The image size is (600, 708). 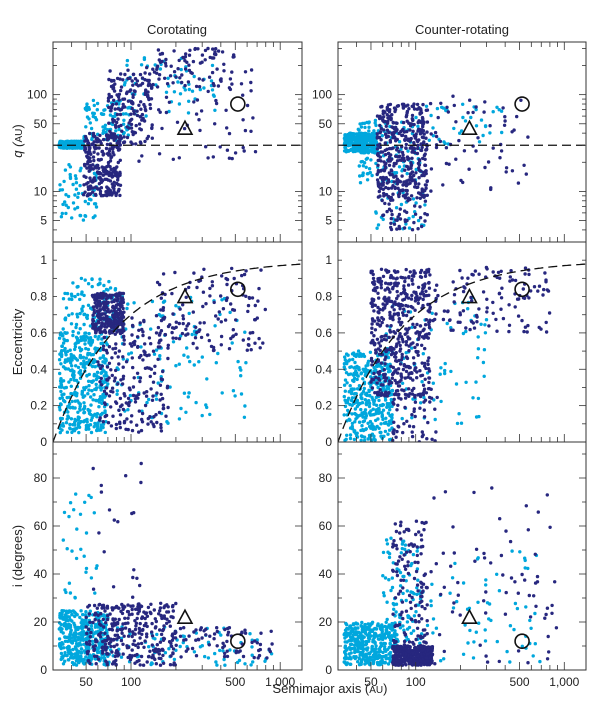 What do you see at coordinates (43, 442) in the screenshot?
I see `y-tick-label: 0` at bounding box center [43, 442].